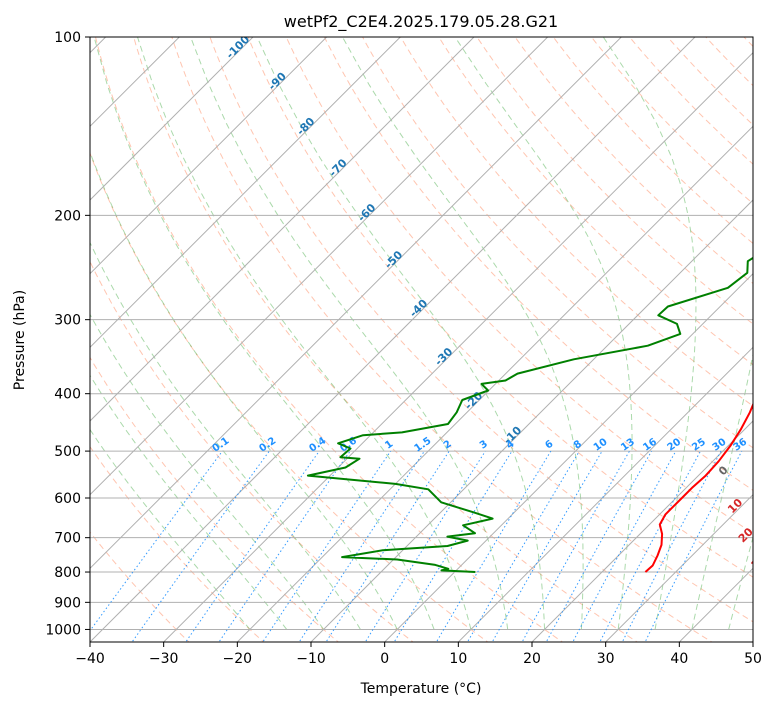 The image size is (775, 708). I want to click on x-tick-label: −20, so click(238, 659).